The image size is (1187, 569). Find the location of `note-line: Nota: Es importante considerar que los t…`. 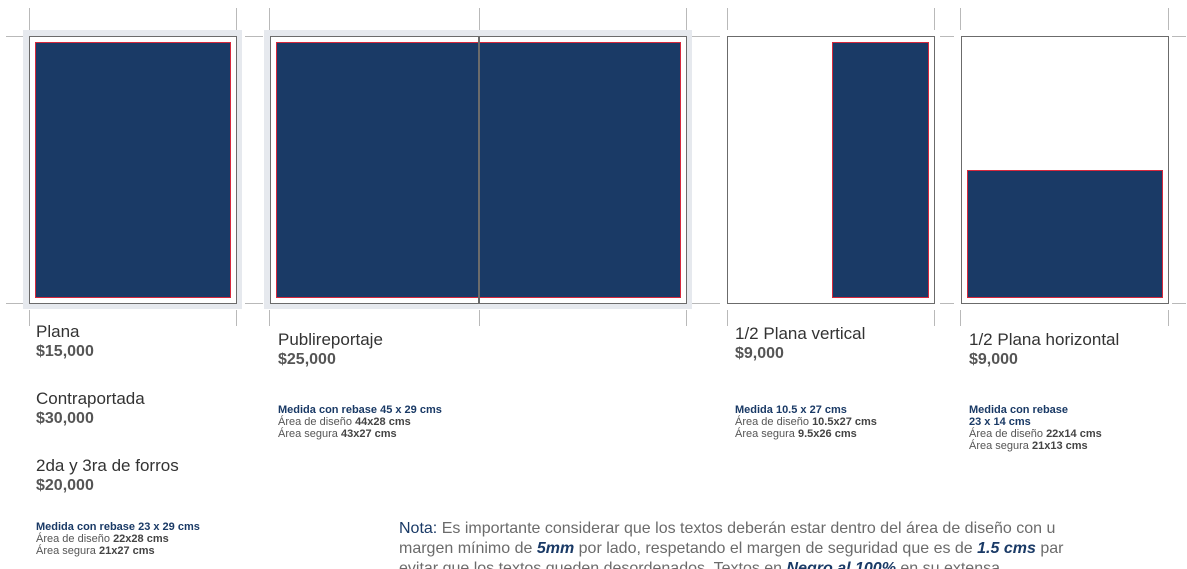

note-line: Nota: Es importante considerar que los t… is located at coordinates (727, 528).